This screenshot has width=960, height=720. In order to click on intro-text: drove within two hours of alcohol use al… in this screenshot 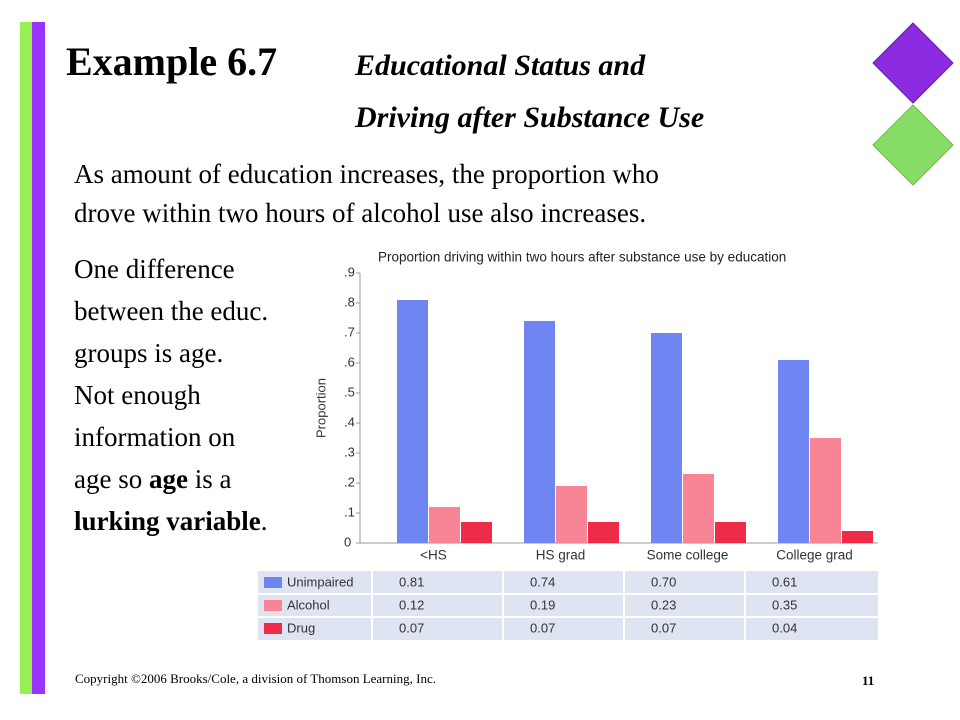, I will do `click(360, 213)`.